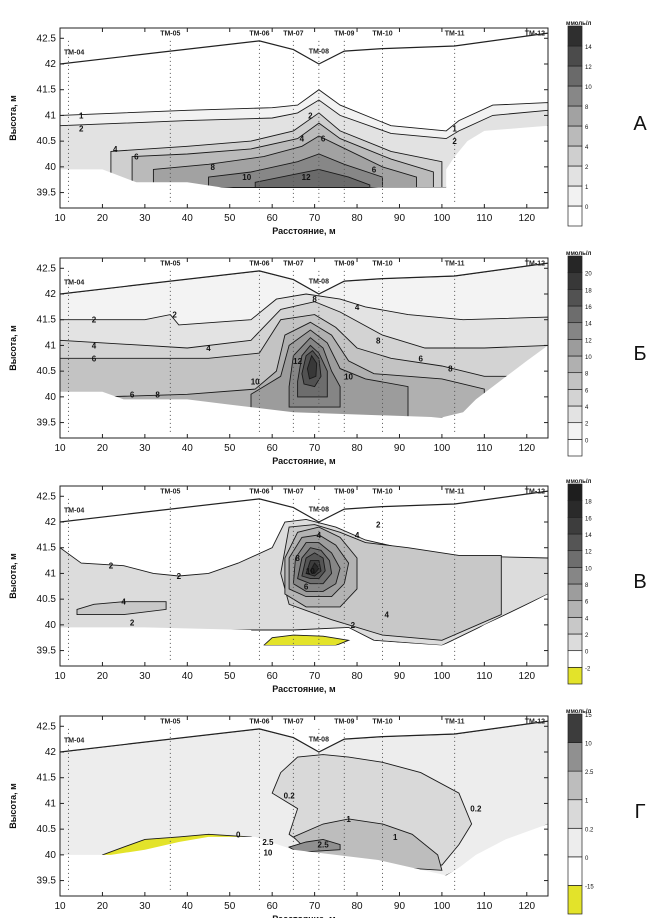 Image resolution: width=664 pixels, height=923 pixels. I want to click on y-tick-label: 41.5, so click(47, 90).